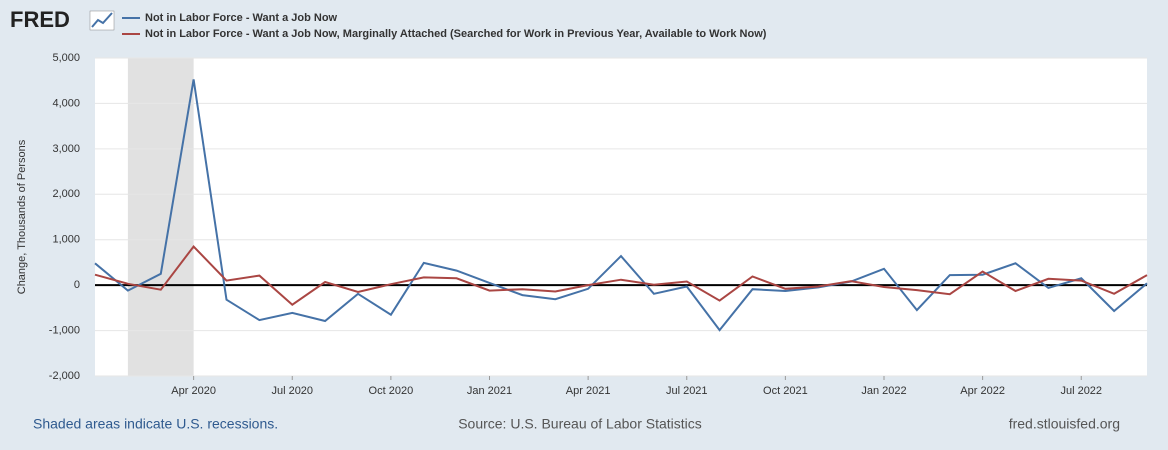 The height and width of the screenshot is (450, 1168). What do you see at coordinates (66, 240) in the screenshot?
I see `y-tick-label: 1,000` at bounding box center [66, 240].